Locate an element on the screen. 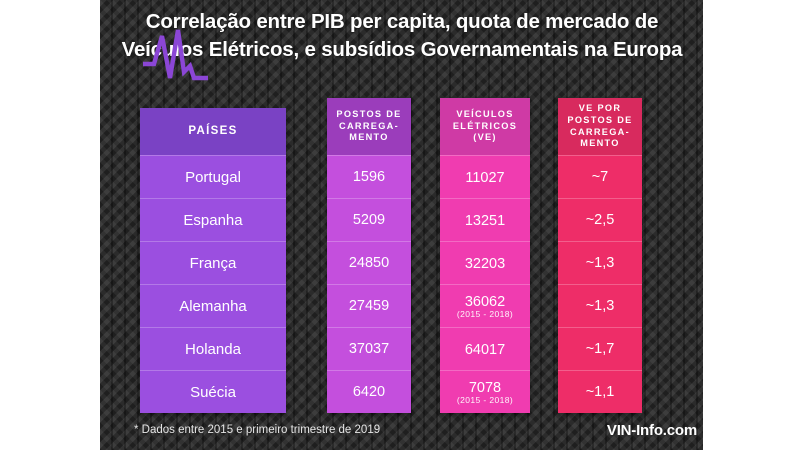  cell-charging-value: 27459 is located at coordinates (369, 306).